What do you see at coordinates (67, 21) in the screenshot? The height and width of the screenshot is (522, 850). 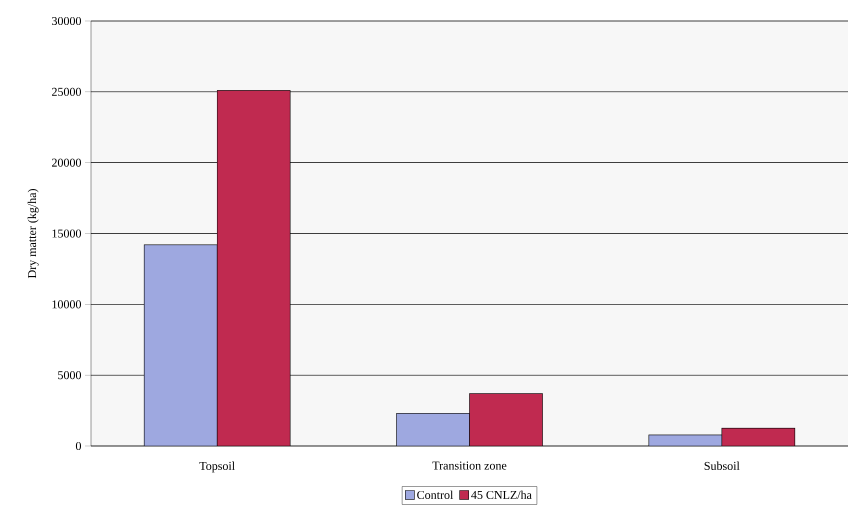 I see `y-tick-label: 30000` at bounding box center [67, 21].